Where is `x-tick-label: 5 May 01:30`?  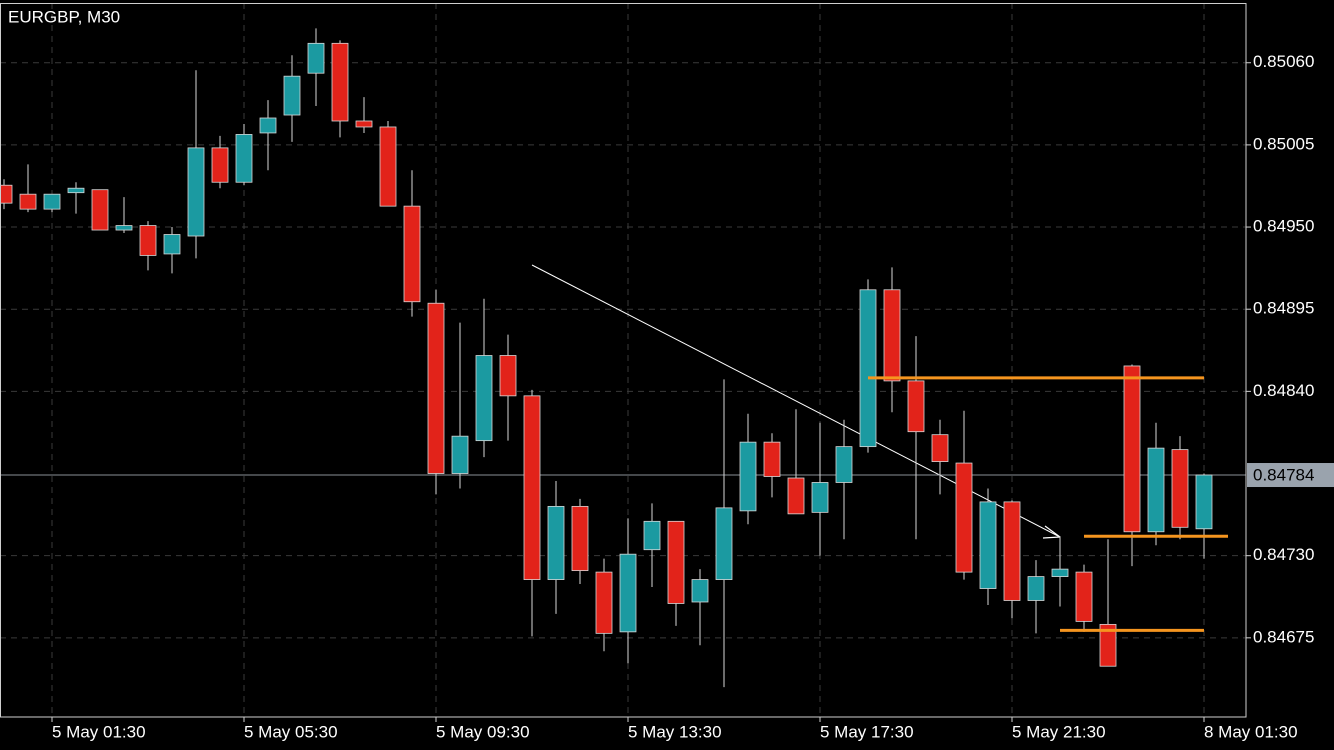 x-tick-label: 5 May 01:30 is located at coordinates (99, 731).